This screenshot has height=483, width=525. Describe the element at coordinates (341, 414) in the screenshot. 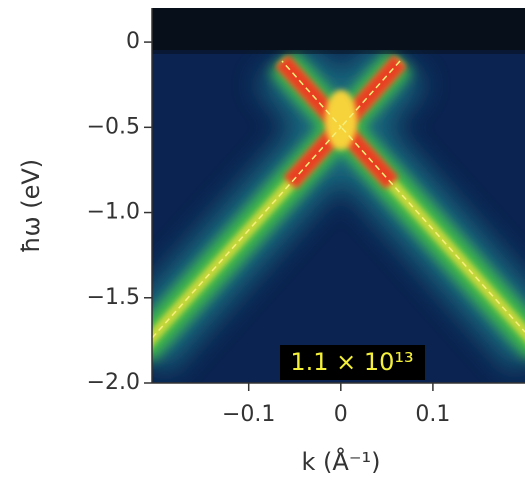

I see `x-tick-label: 0` at that location.